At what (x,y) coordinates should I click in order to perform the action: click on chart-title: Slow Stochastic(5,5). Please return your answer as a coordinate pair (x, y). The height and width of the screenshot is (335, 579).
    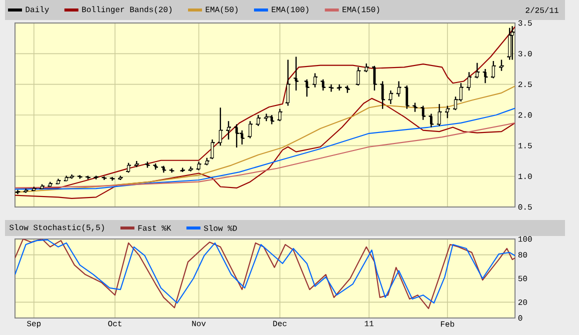
    Looking at the image, I should click on (57, 228).